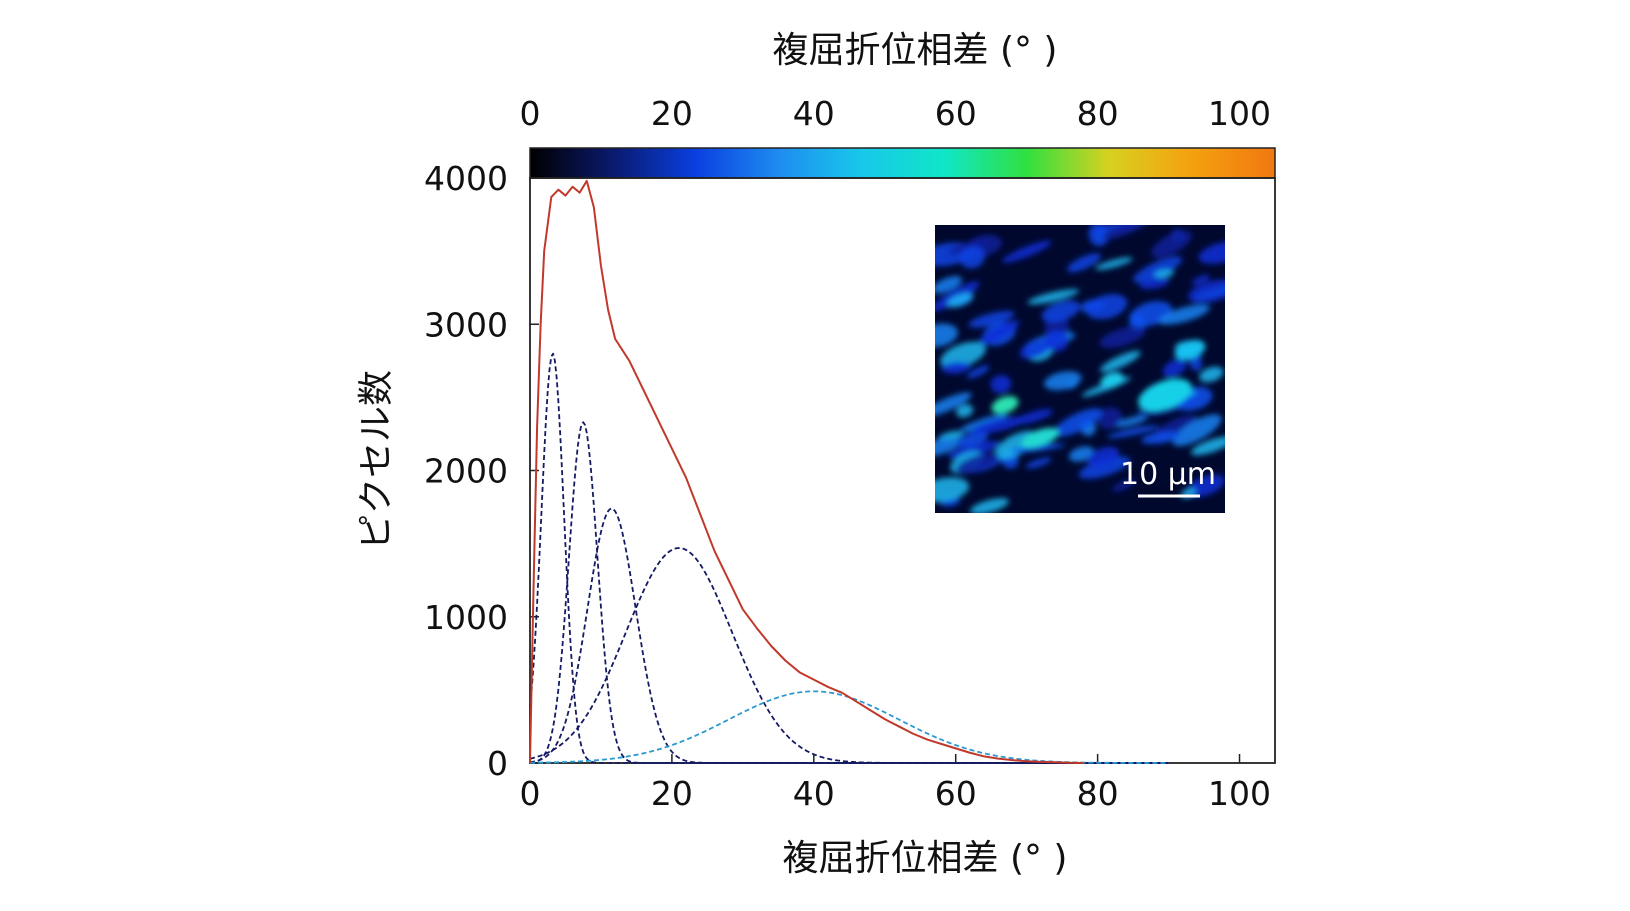  Describe the element at coordinates (530, 113) in the screenshot. I see `colorbar-tick-label: 0` at that location.